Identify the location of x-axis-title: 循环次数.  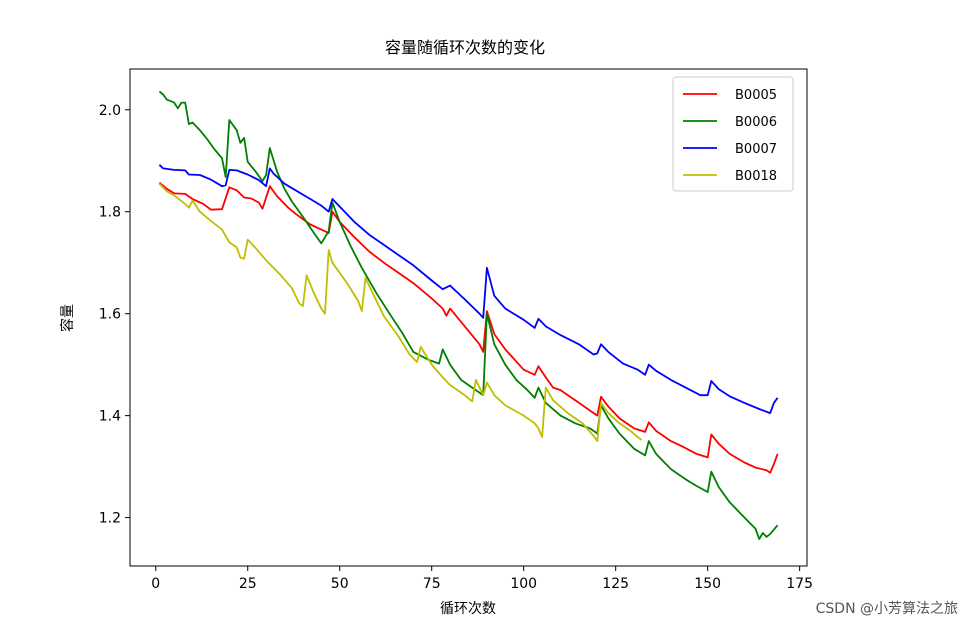
(468, 609).